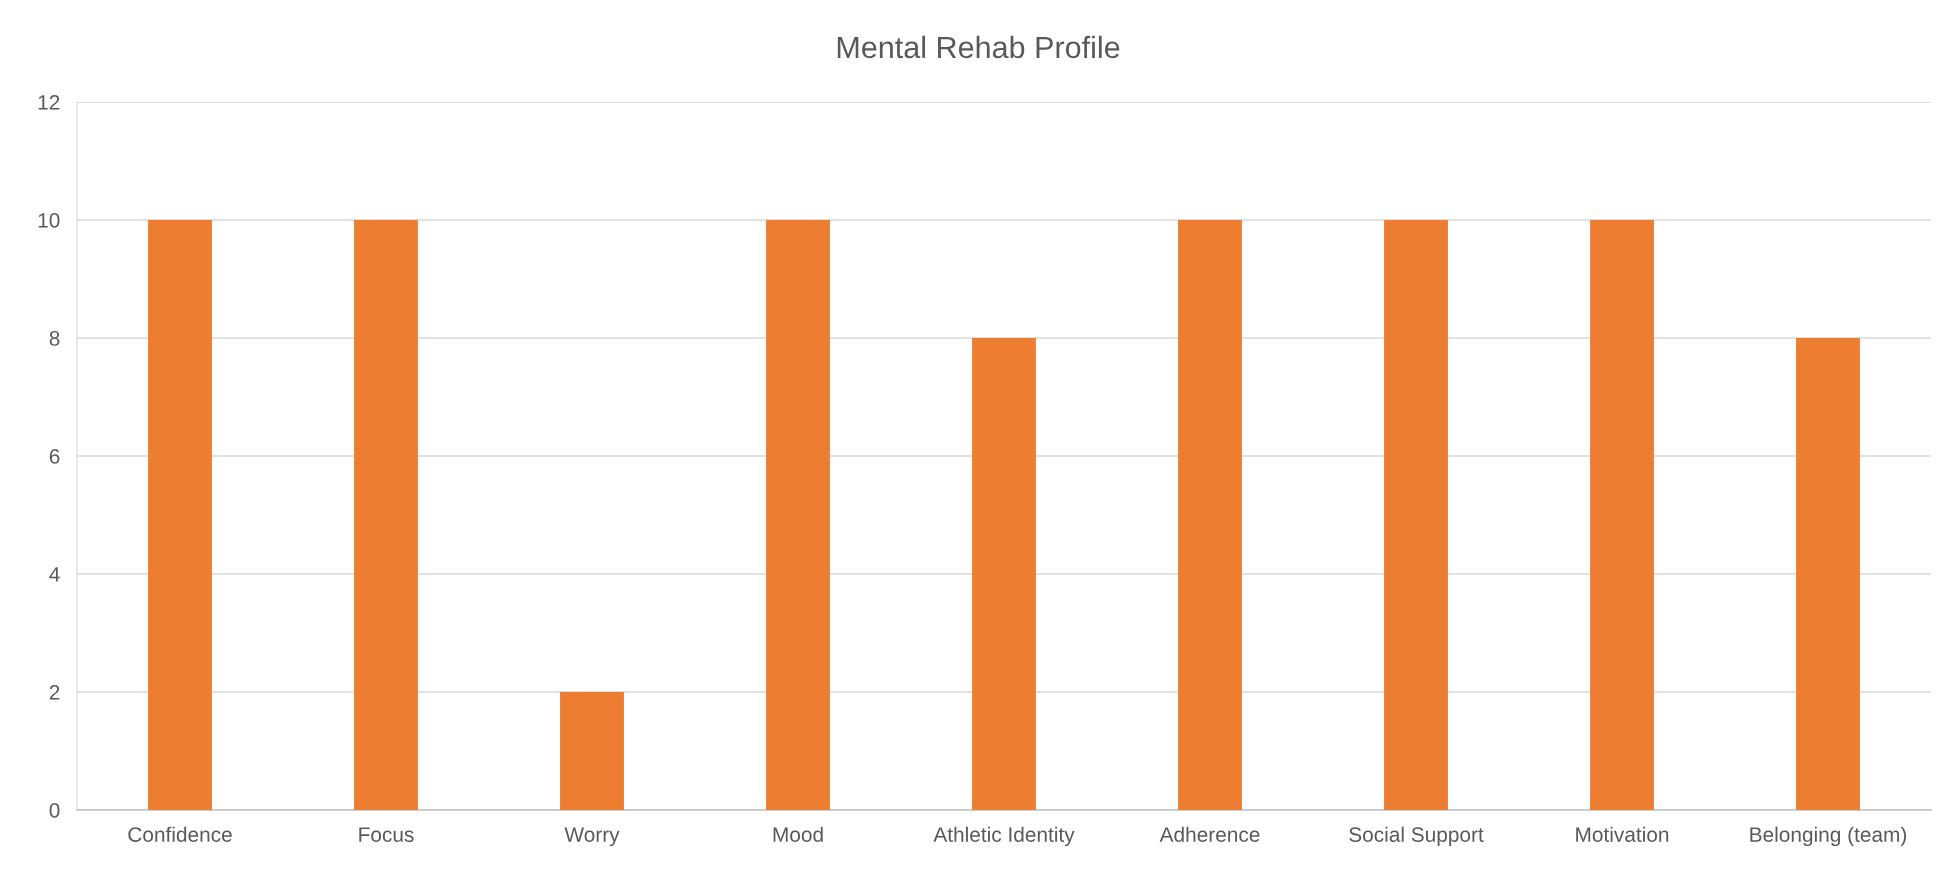 This screenshot has height=869, width=1956. What do you see at coordinates (54, 456) in the screenshot?
I see `y-tick-label: 6` at bounding box center [54, 456].